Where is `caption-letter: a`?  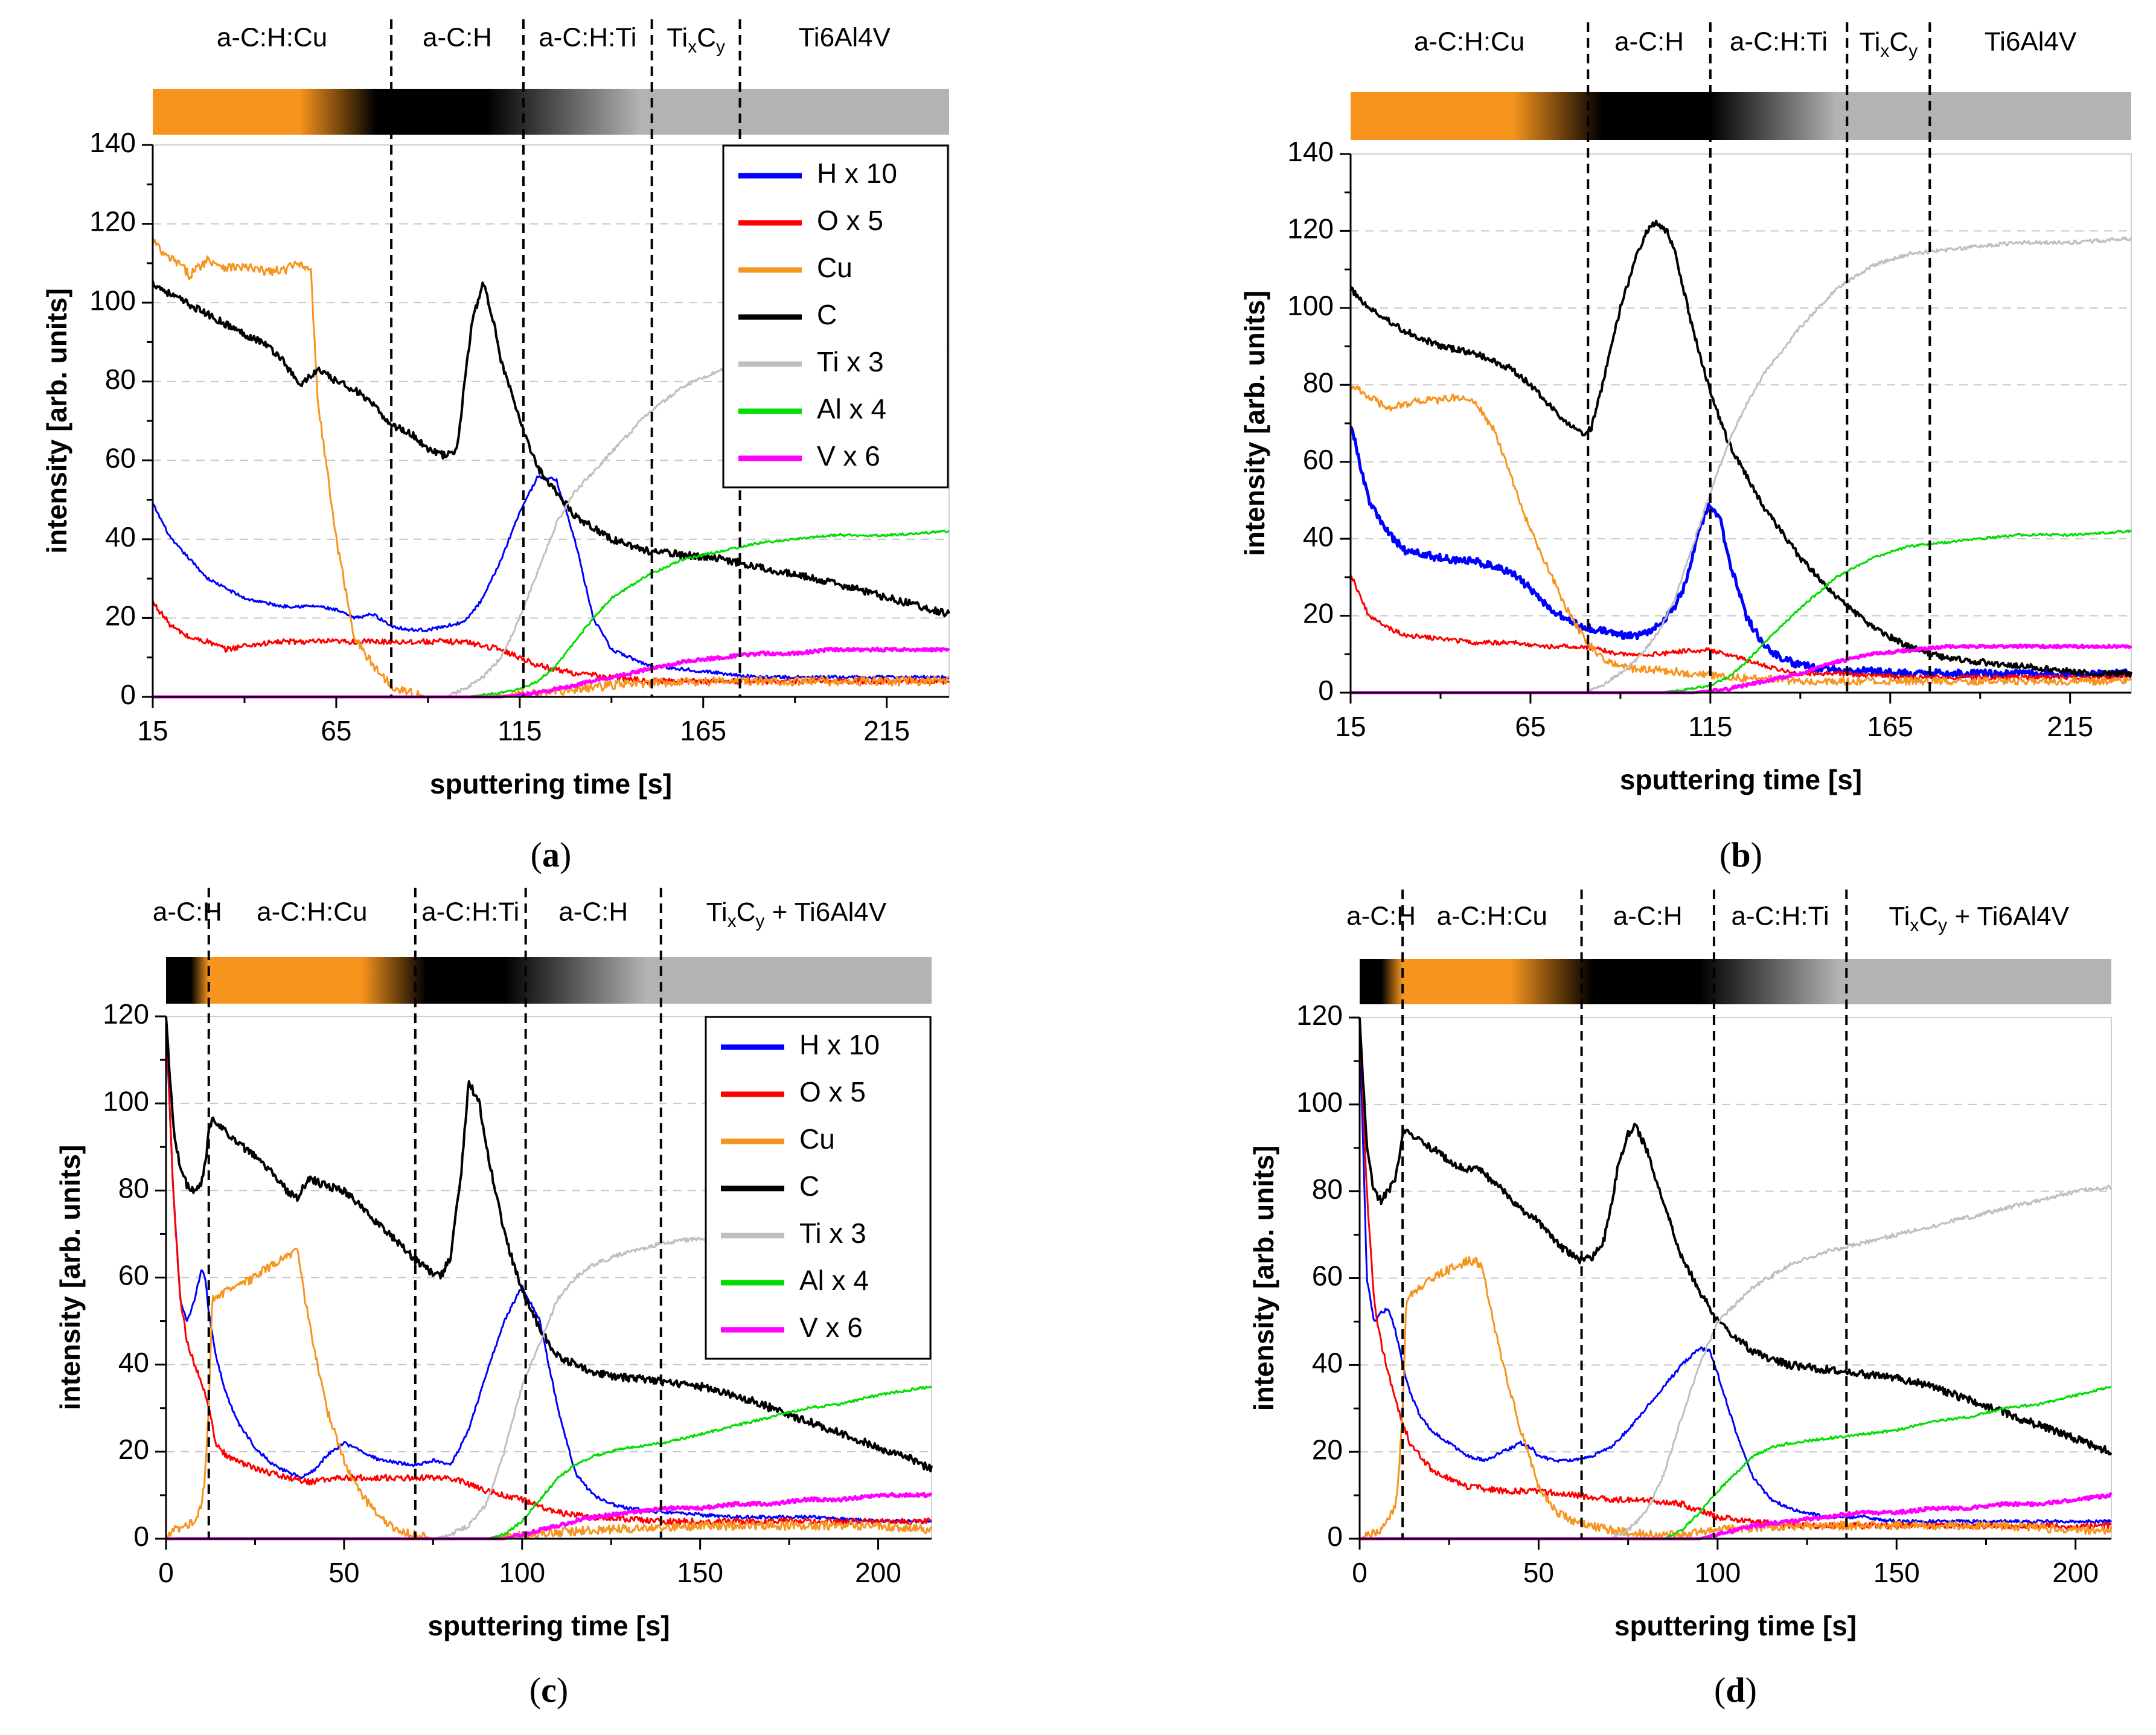
caption-letter: a is located at coordinates (551, 854).